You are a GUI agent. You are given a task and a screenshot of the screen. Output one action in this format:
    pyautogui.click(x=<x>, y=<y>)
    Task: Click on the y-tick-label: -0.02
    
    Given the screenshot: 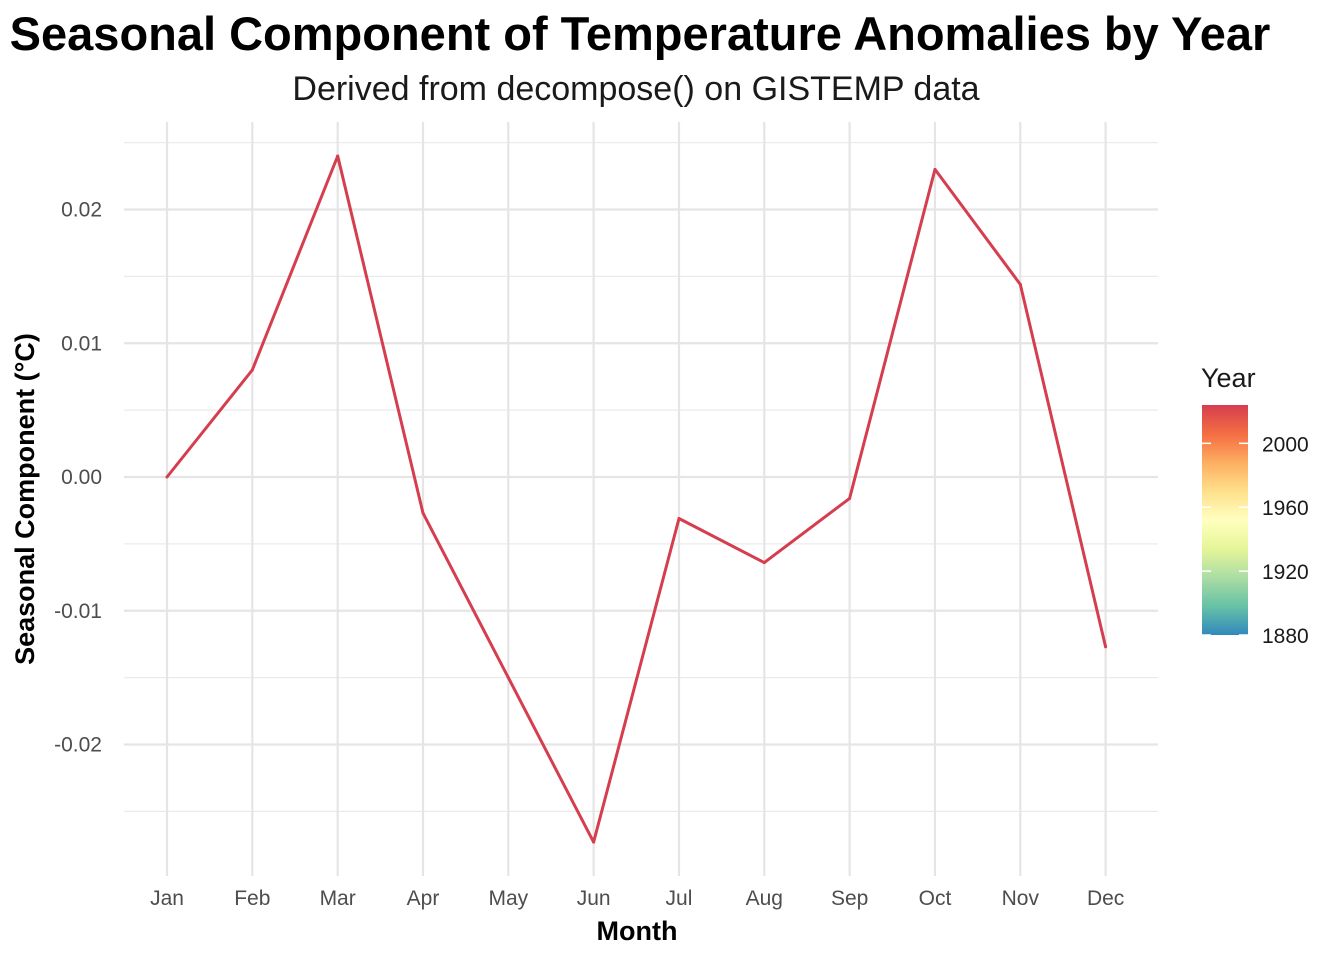 What is the action you would take?
    pyautogui.click(x=78, y=745)
    